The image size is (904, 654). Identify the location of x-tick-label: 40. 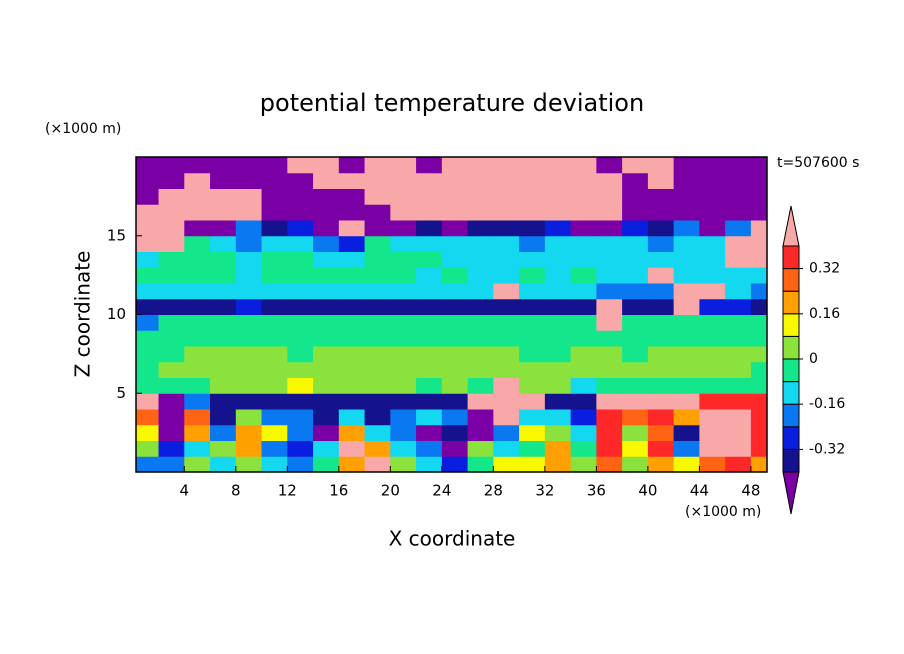
(647, 491).